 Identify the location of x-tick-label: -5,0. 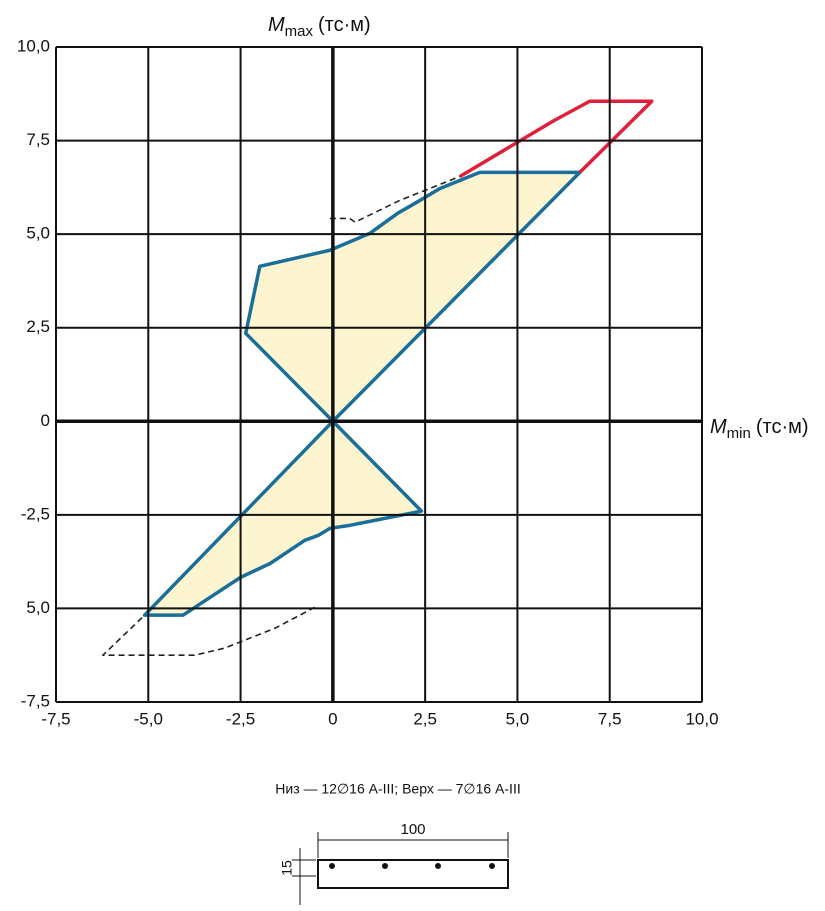
(148, 718).